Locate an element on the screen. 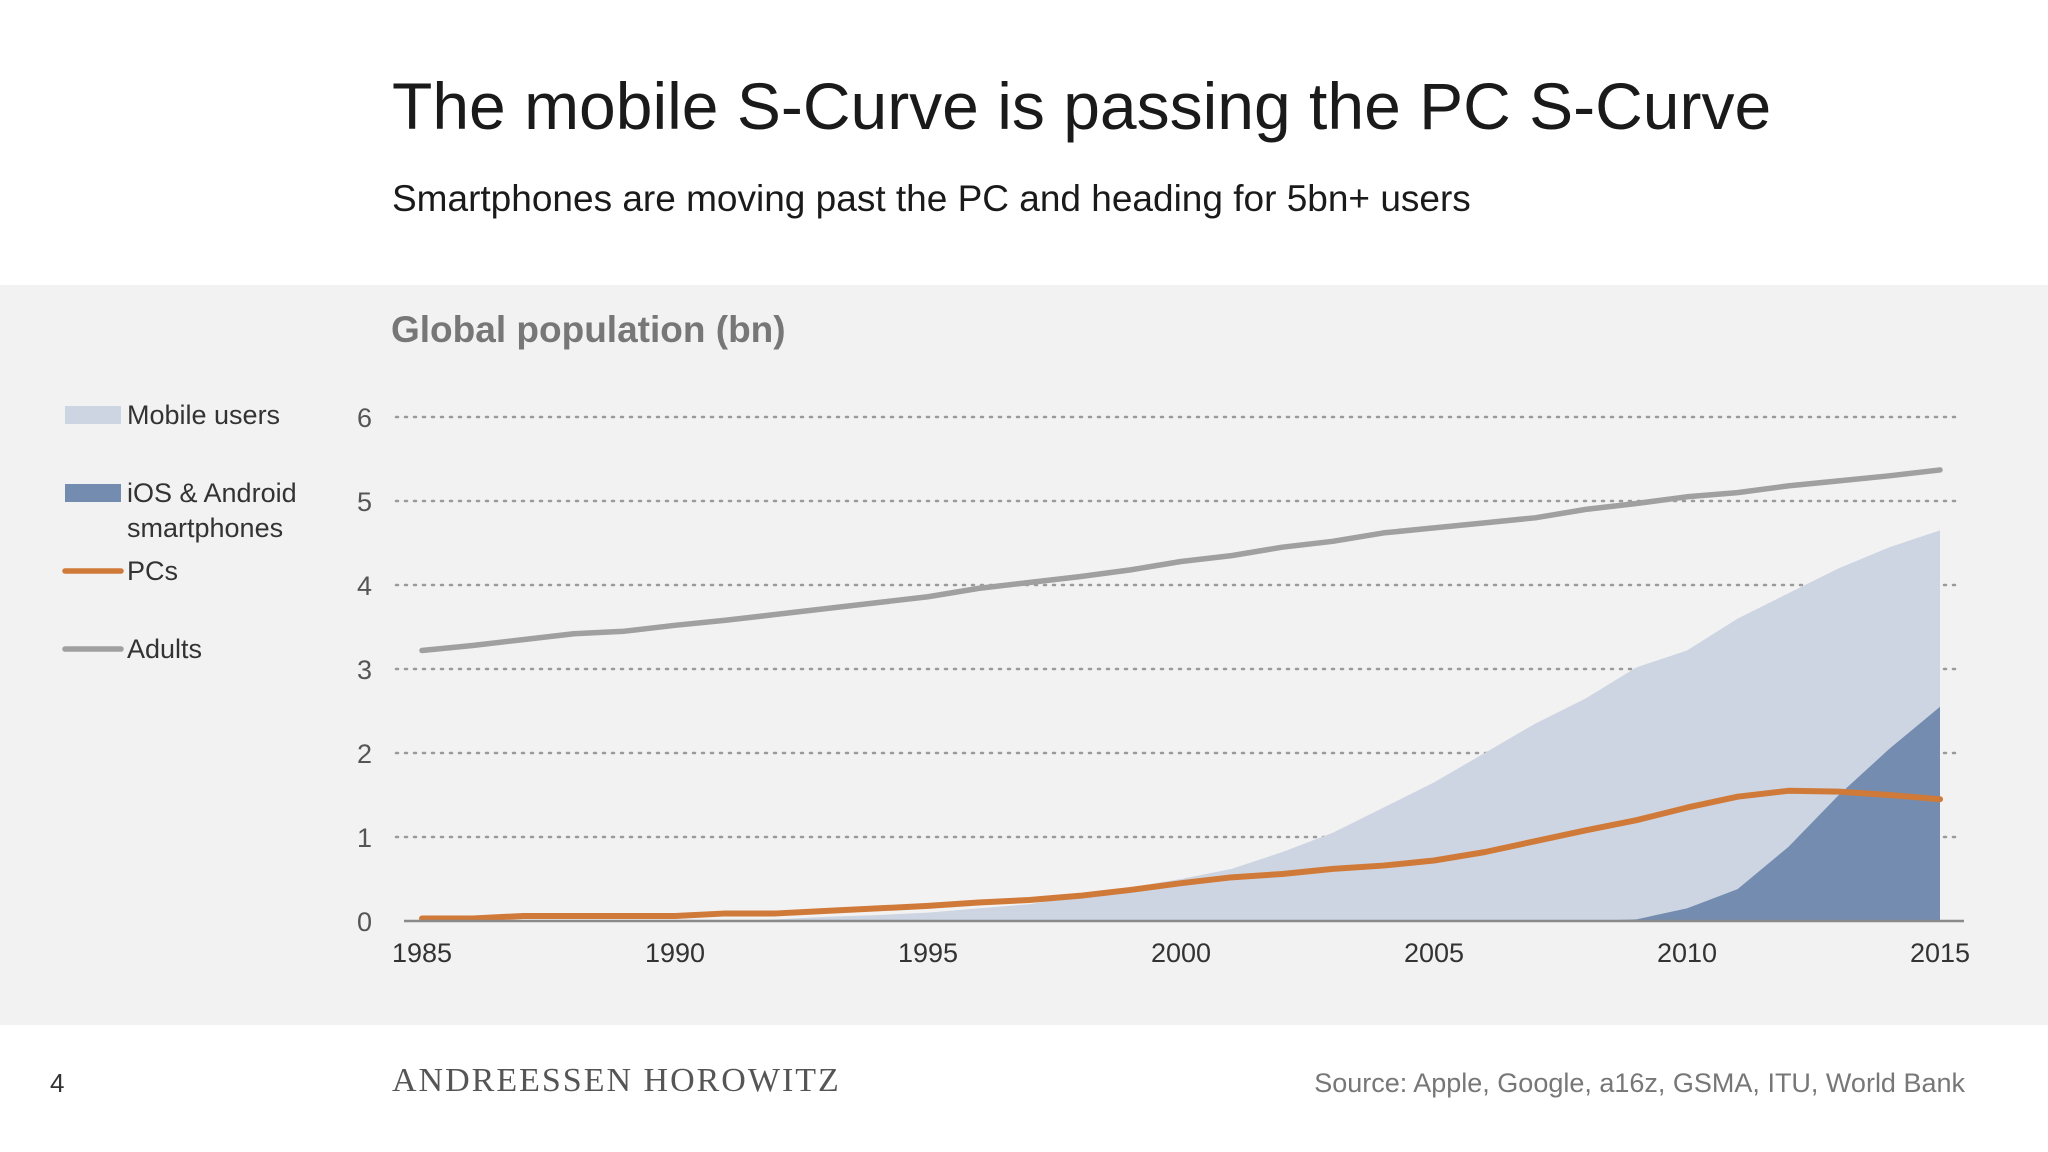 This screenshot has width=2048, height=1152. y-tick-label: 6 is located at coordinates (364, 418).